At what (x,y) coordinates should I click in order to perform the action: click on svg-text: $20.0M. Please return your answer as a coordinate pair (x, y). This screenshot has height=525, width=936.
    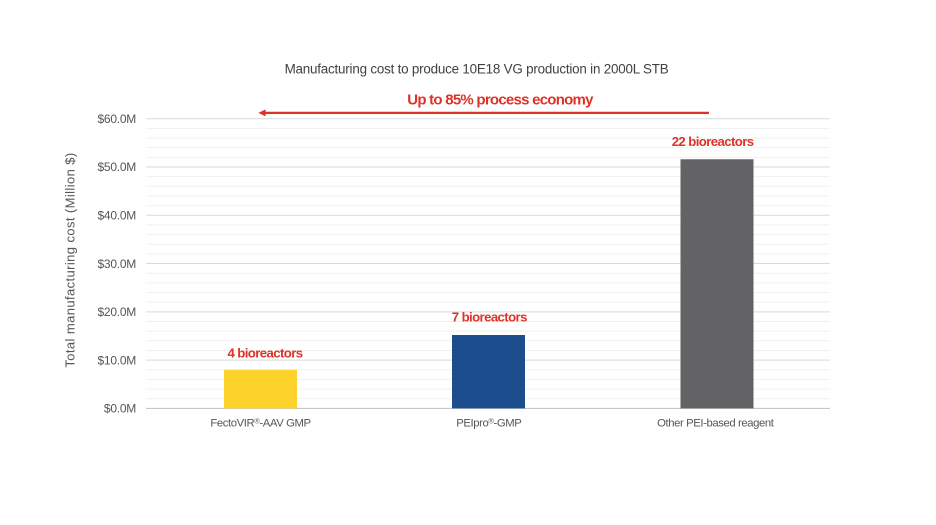
    Looking at the image, I should click on (116, 312).